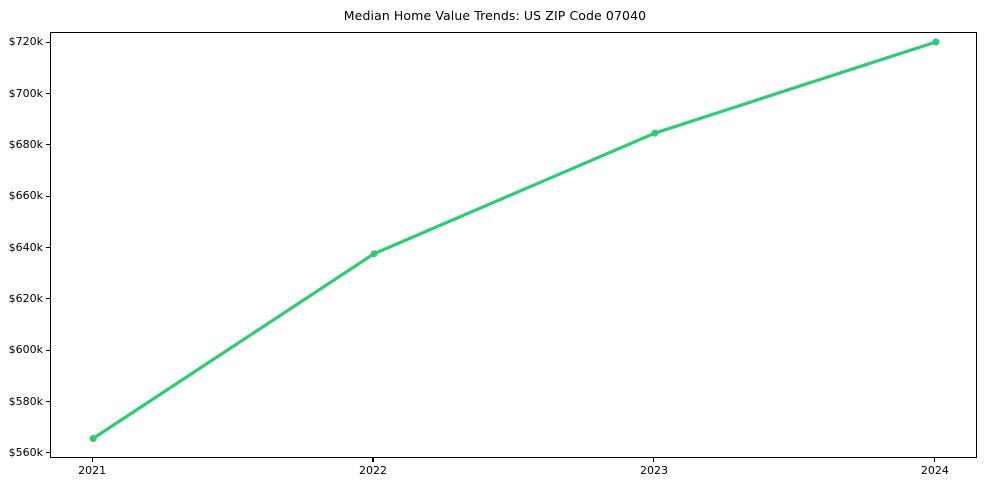 This screenshot has height=490, width=990. I want to click on x-axis-tick-label: 2024, so click(934, 470).